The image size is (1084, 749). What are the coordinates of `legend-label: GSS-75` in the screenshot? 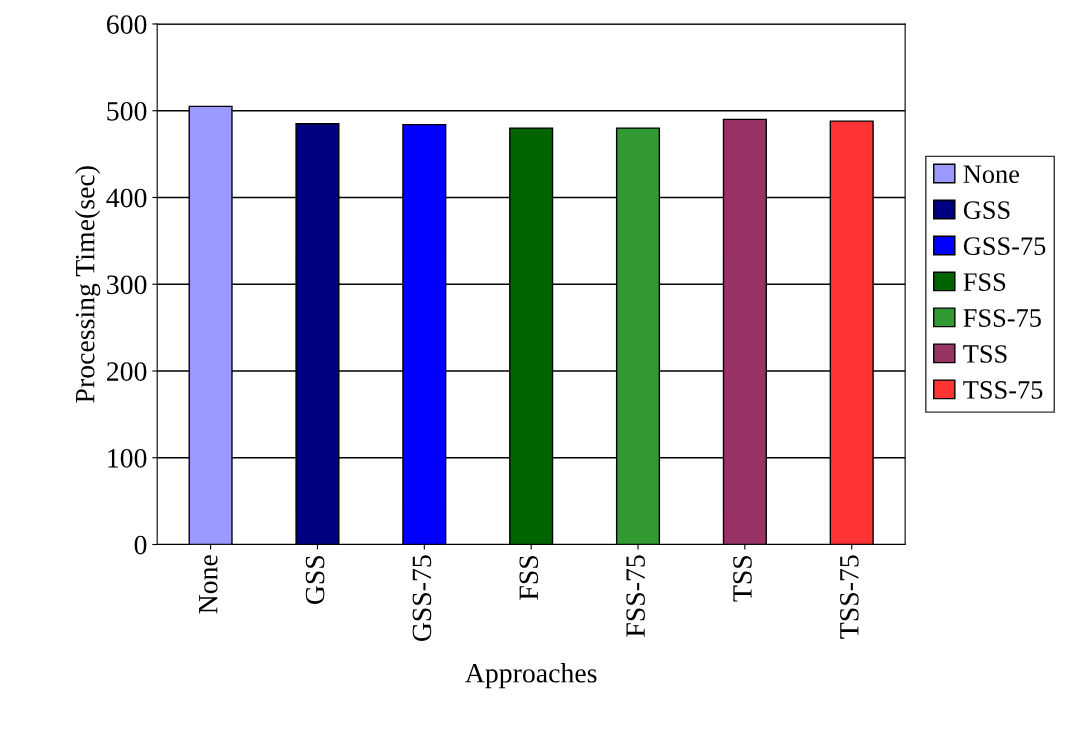 It's located at (1004, 246).